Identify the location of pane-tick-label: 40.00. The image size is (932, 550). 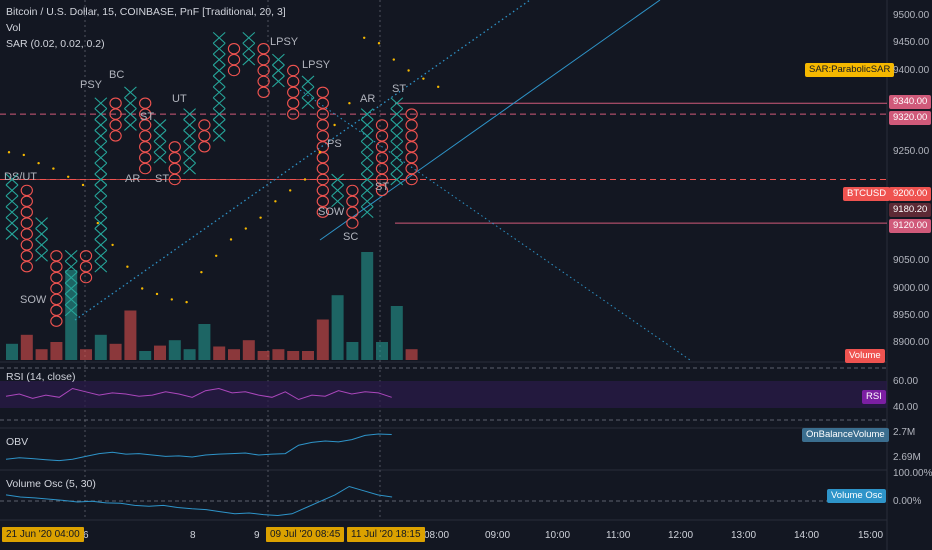
(906, 407).